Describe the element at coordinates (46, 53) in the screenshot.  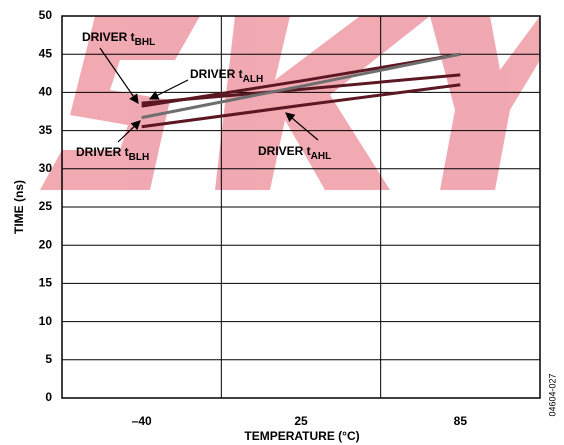
I see `y-tick-label: 45` at that location.